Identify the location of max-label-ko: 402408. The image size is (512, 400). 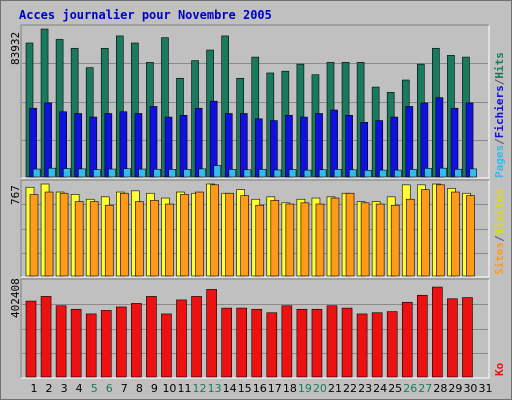
(15, 298).